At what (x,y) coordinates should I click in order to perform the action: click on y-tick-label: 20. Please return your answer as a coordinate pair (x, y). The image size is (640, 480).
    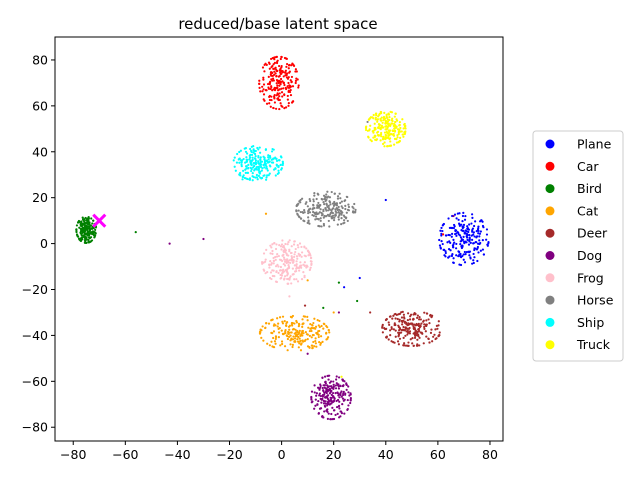
    Looking at the image, I should click on (40, 197).